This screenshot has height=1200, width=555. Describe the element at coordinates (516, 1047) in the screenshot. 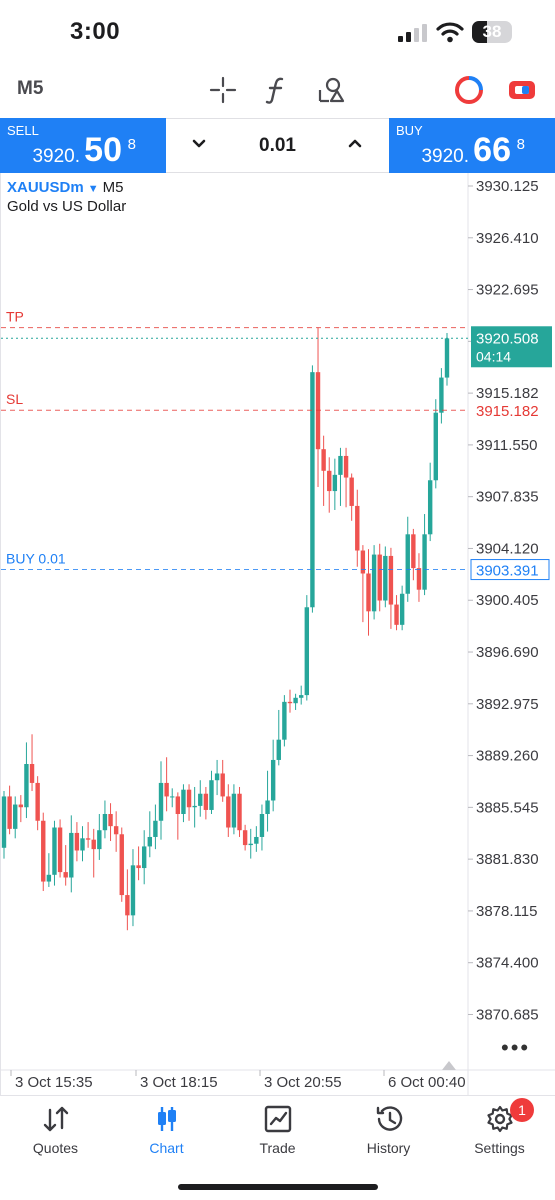

I see `more-options-icon: •••` at that location.